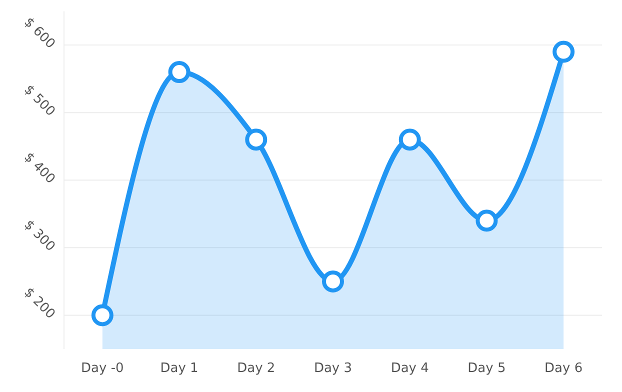  What do you see at coordinates (409, 368) in the screenshot?
I see `x-tick-label: Day 4` at bounding box center [409, 368].